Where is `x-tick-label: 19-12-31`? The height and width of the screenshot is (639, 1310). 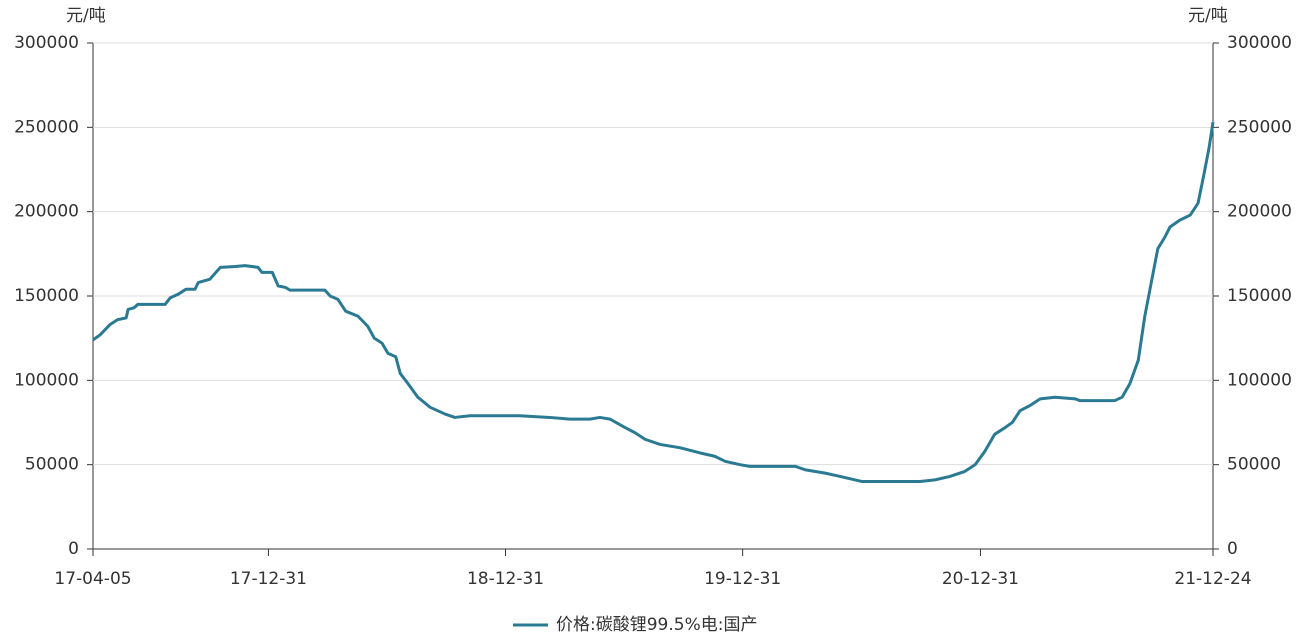 x-tick-label: 19-12-31 is located at coordinates (742, 579).